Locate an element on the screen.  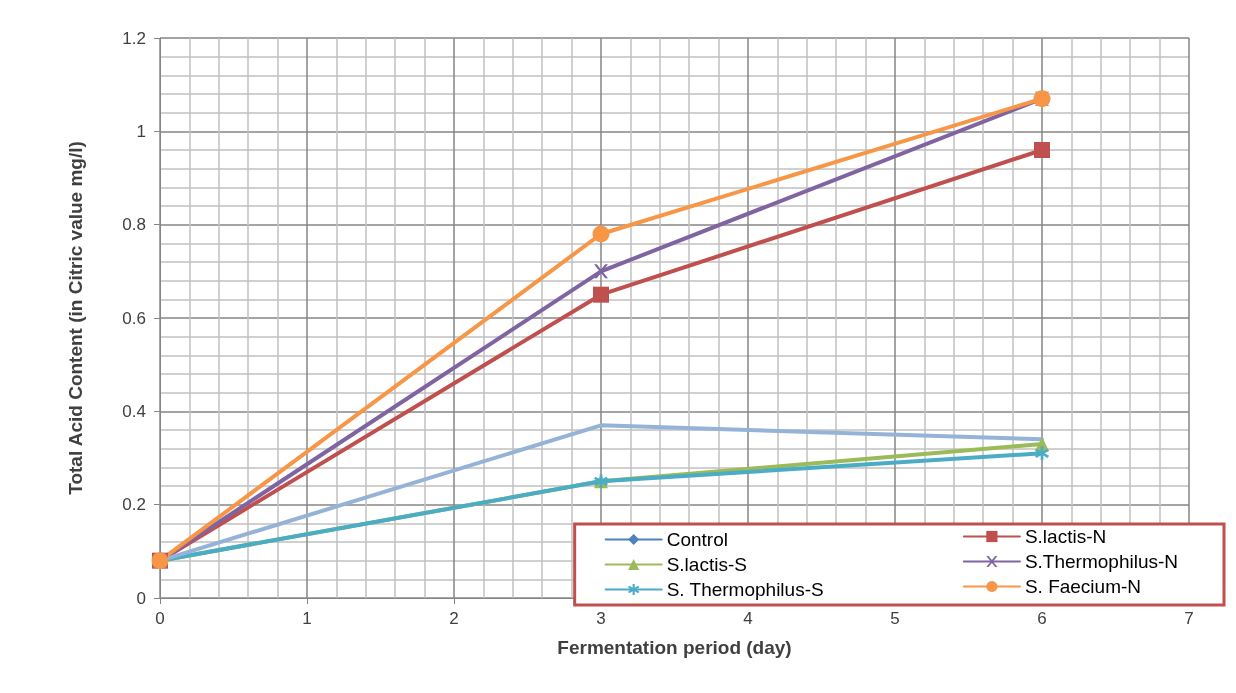
x-tick-label: 0 is located at coordinates (160, 618).